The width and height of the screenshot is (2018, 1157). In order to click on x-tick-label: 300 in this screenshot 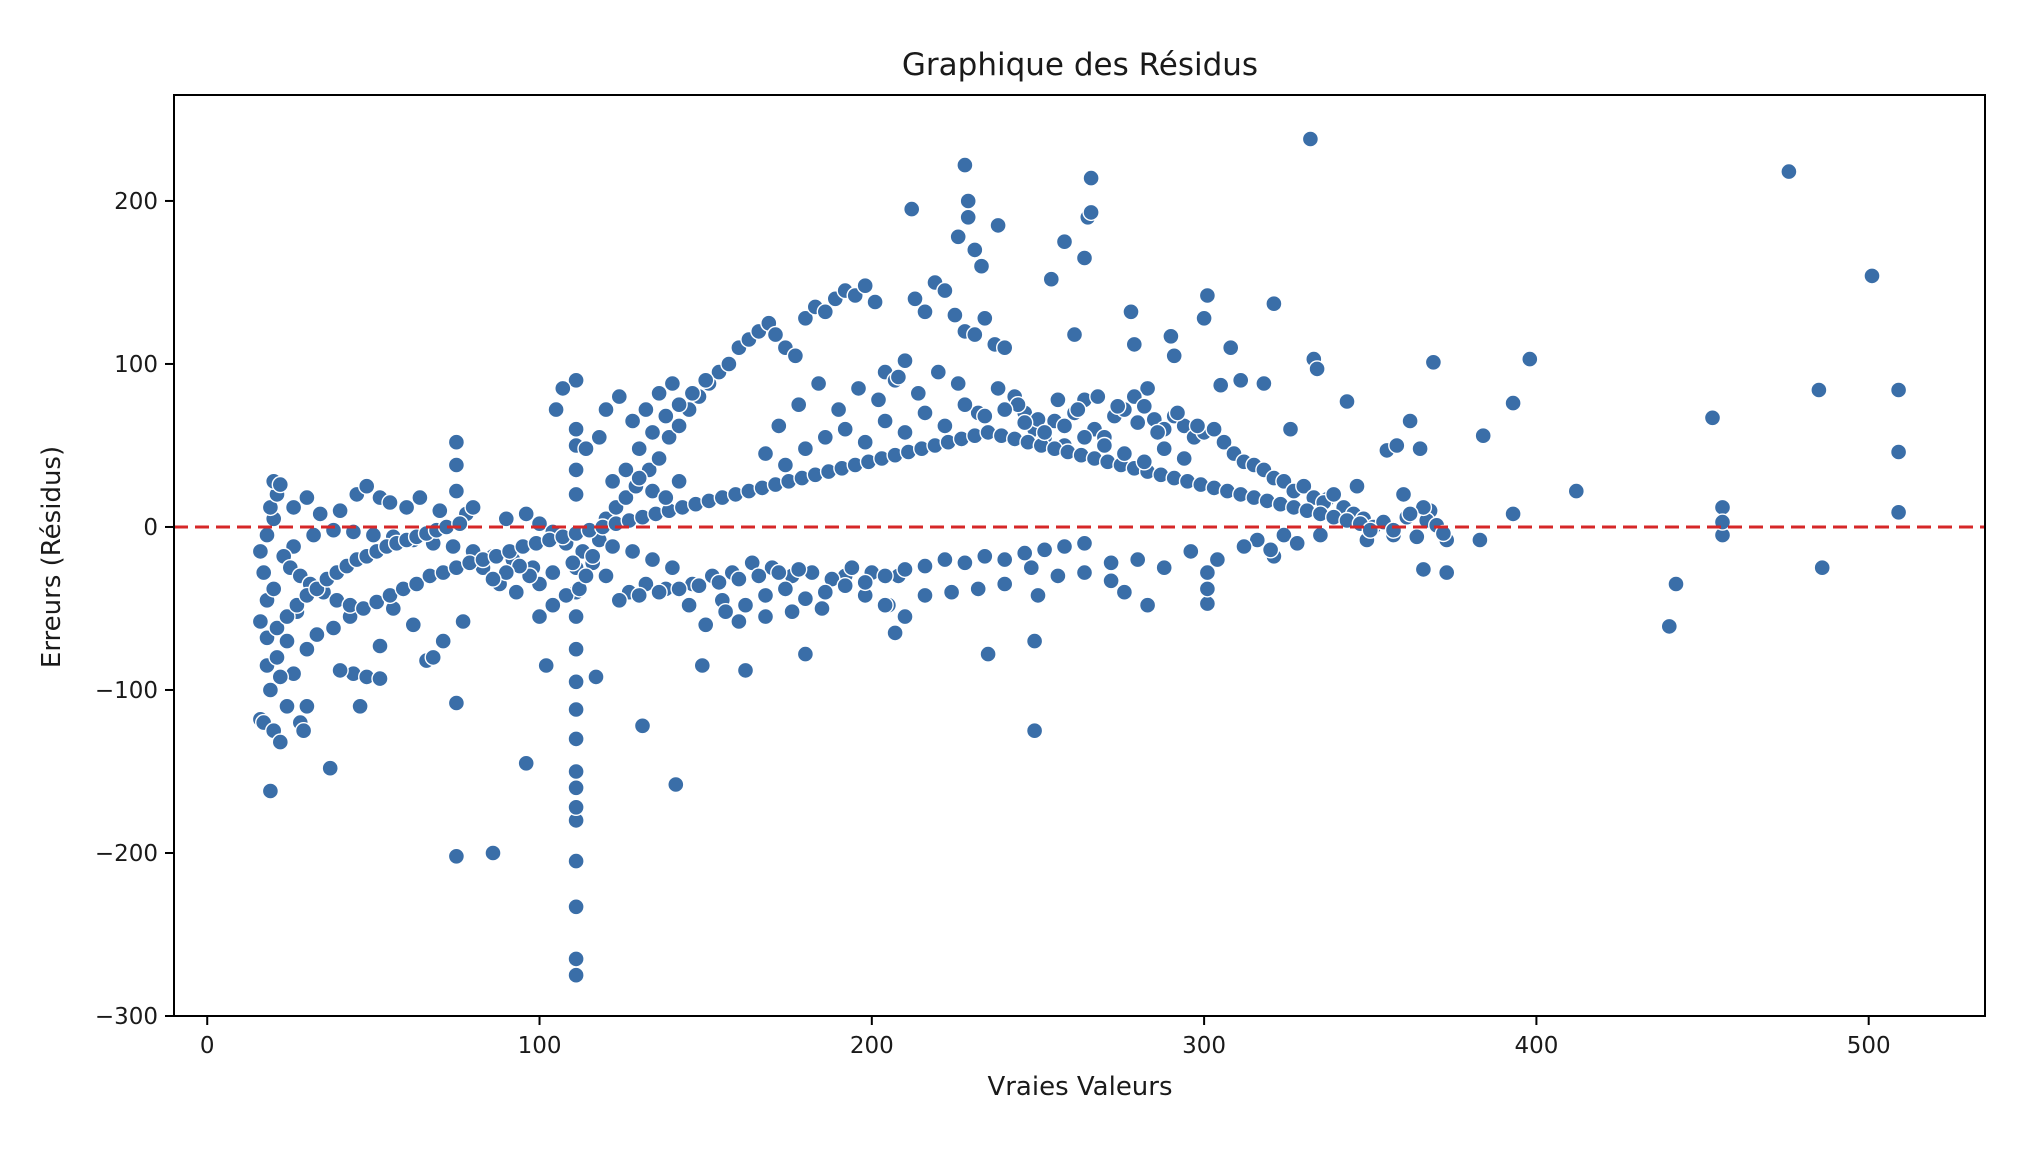, I will do `click(1204, 1046)`.